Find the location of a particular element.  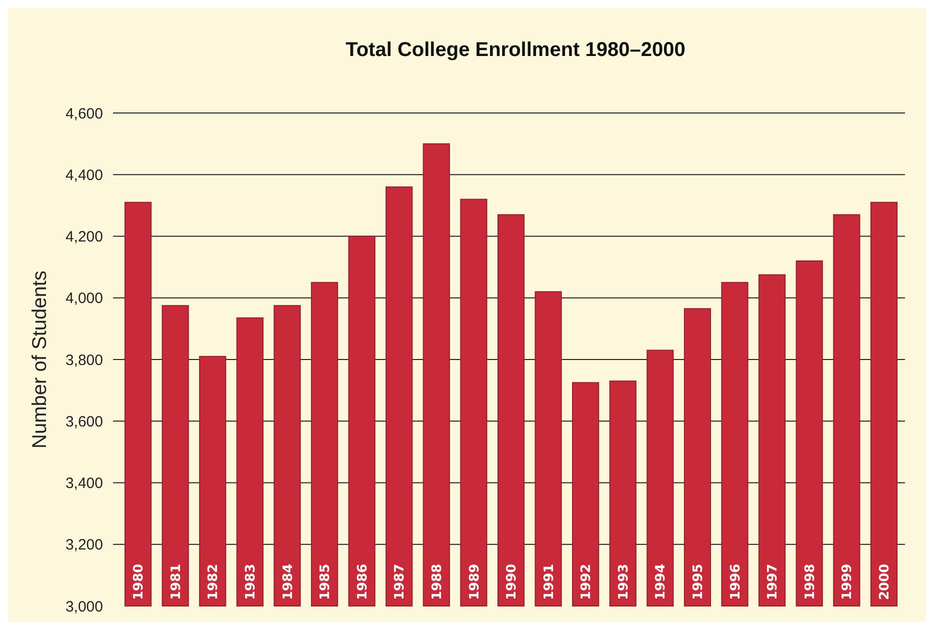

x-tick-label: 1993 is located at coordinates (624, 582).